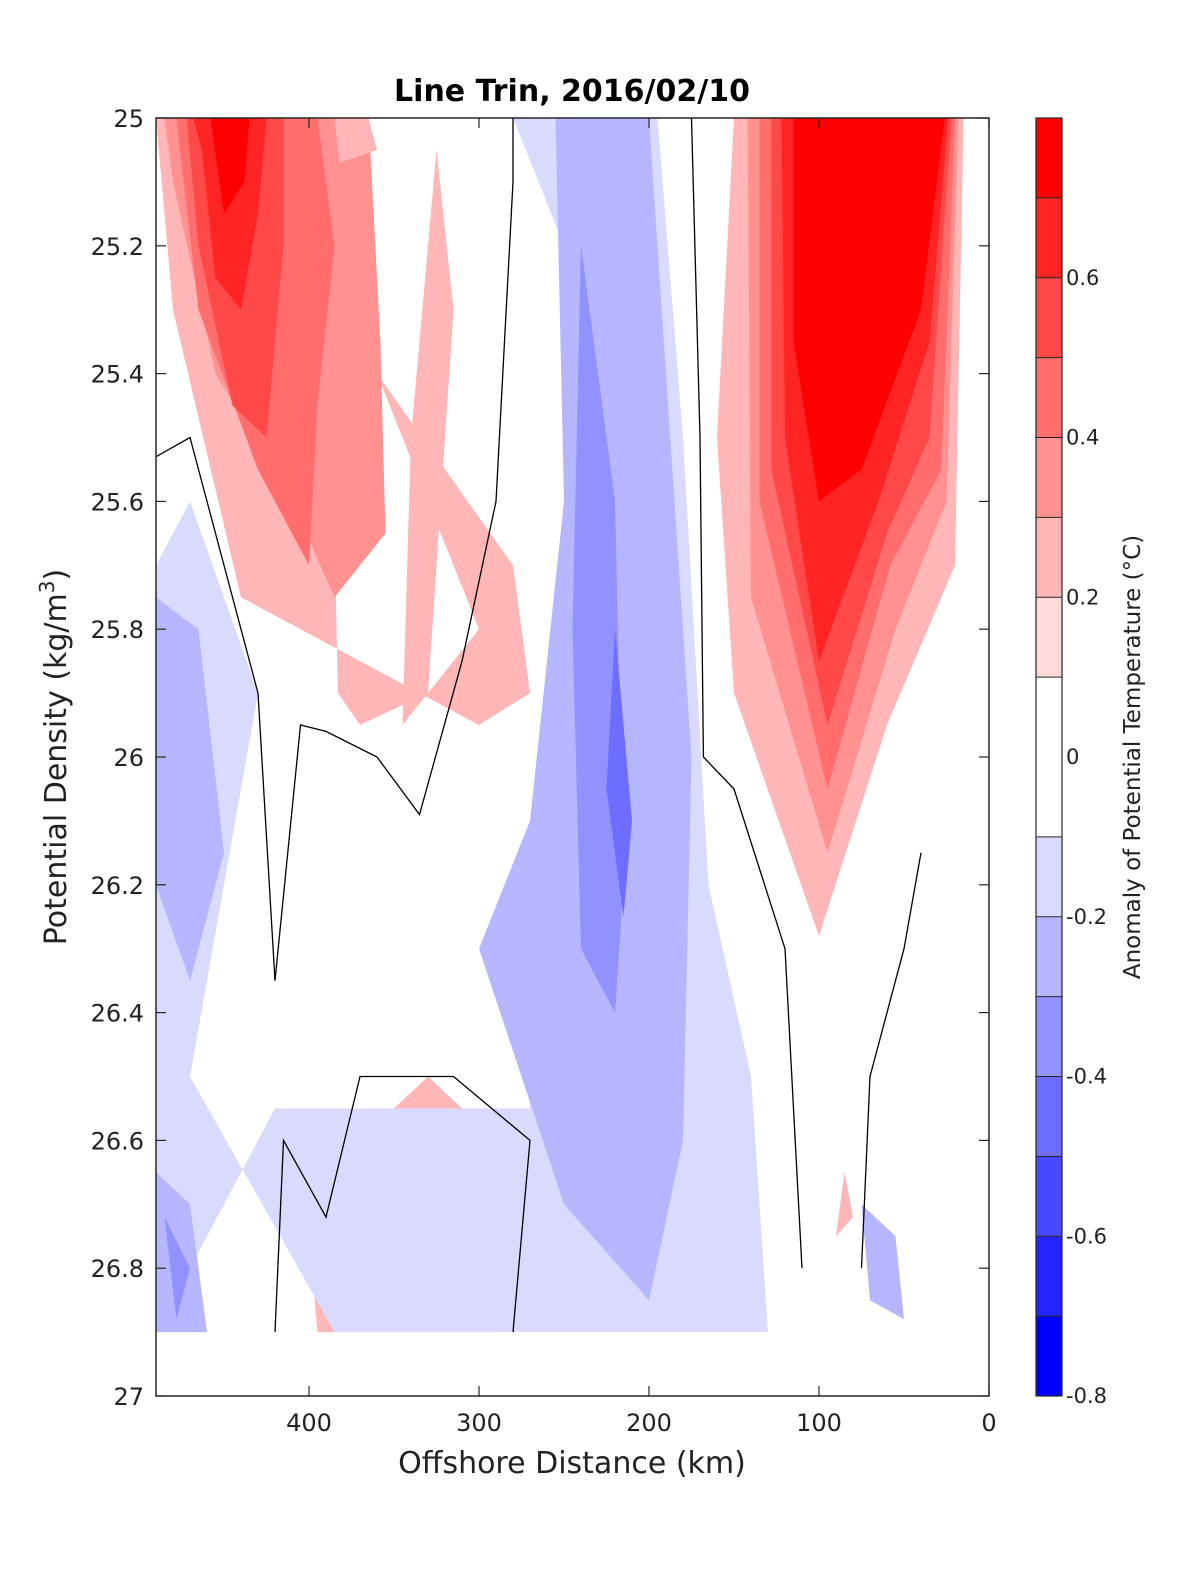 The image size is (1200, 1575). I want to click on y-tick-label-1: 25.2, so click(117, 247).